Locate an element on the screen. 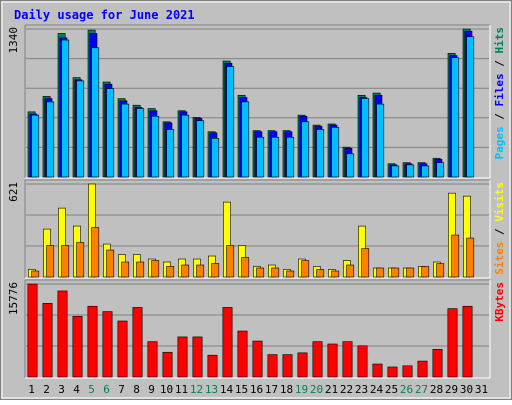  series-sites is located at coordinates (253, 252).